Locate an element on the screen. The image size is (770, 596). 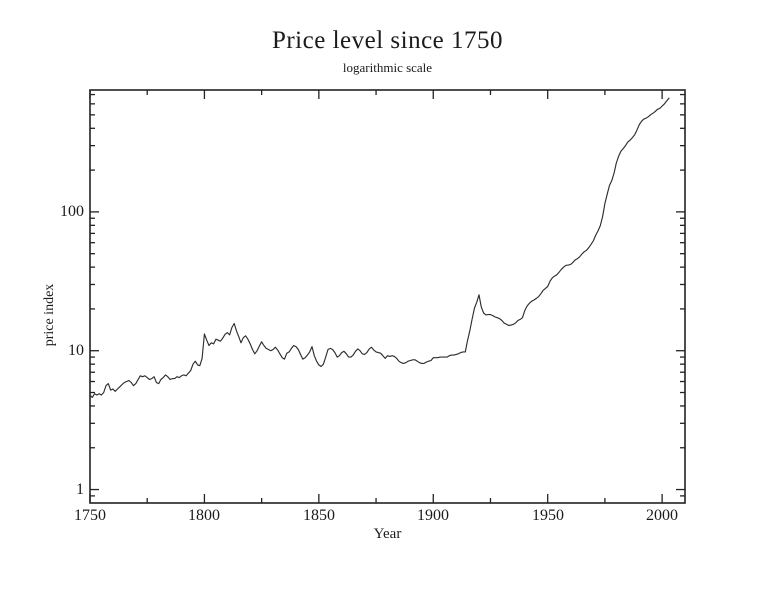
chart-title: Price level since 1750 is located at coordinates (387, 40).